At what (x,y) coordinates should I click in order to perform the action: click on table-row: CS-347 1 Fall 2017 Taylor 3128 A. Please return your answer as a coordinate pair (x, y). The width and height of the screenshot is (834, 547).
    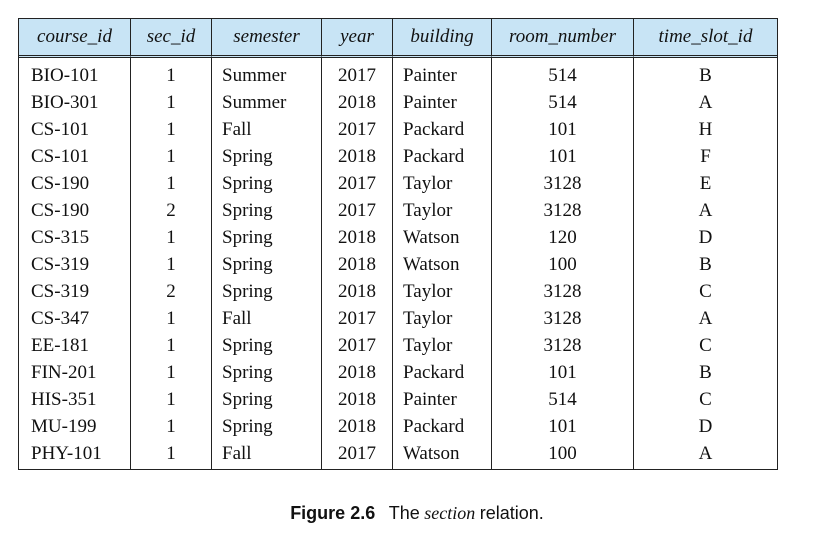
    Looking at the image, I should click on (398, 318).